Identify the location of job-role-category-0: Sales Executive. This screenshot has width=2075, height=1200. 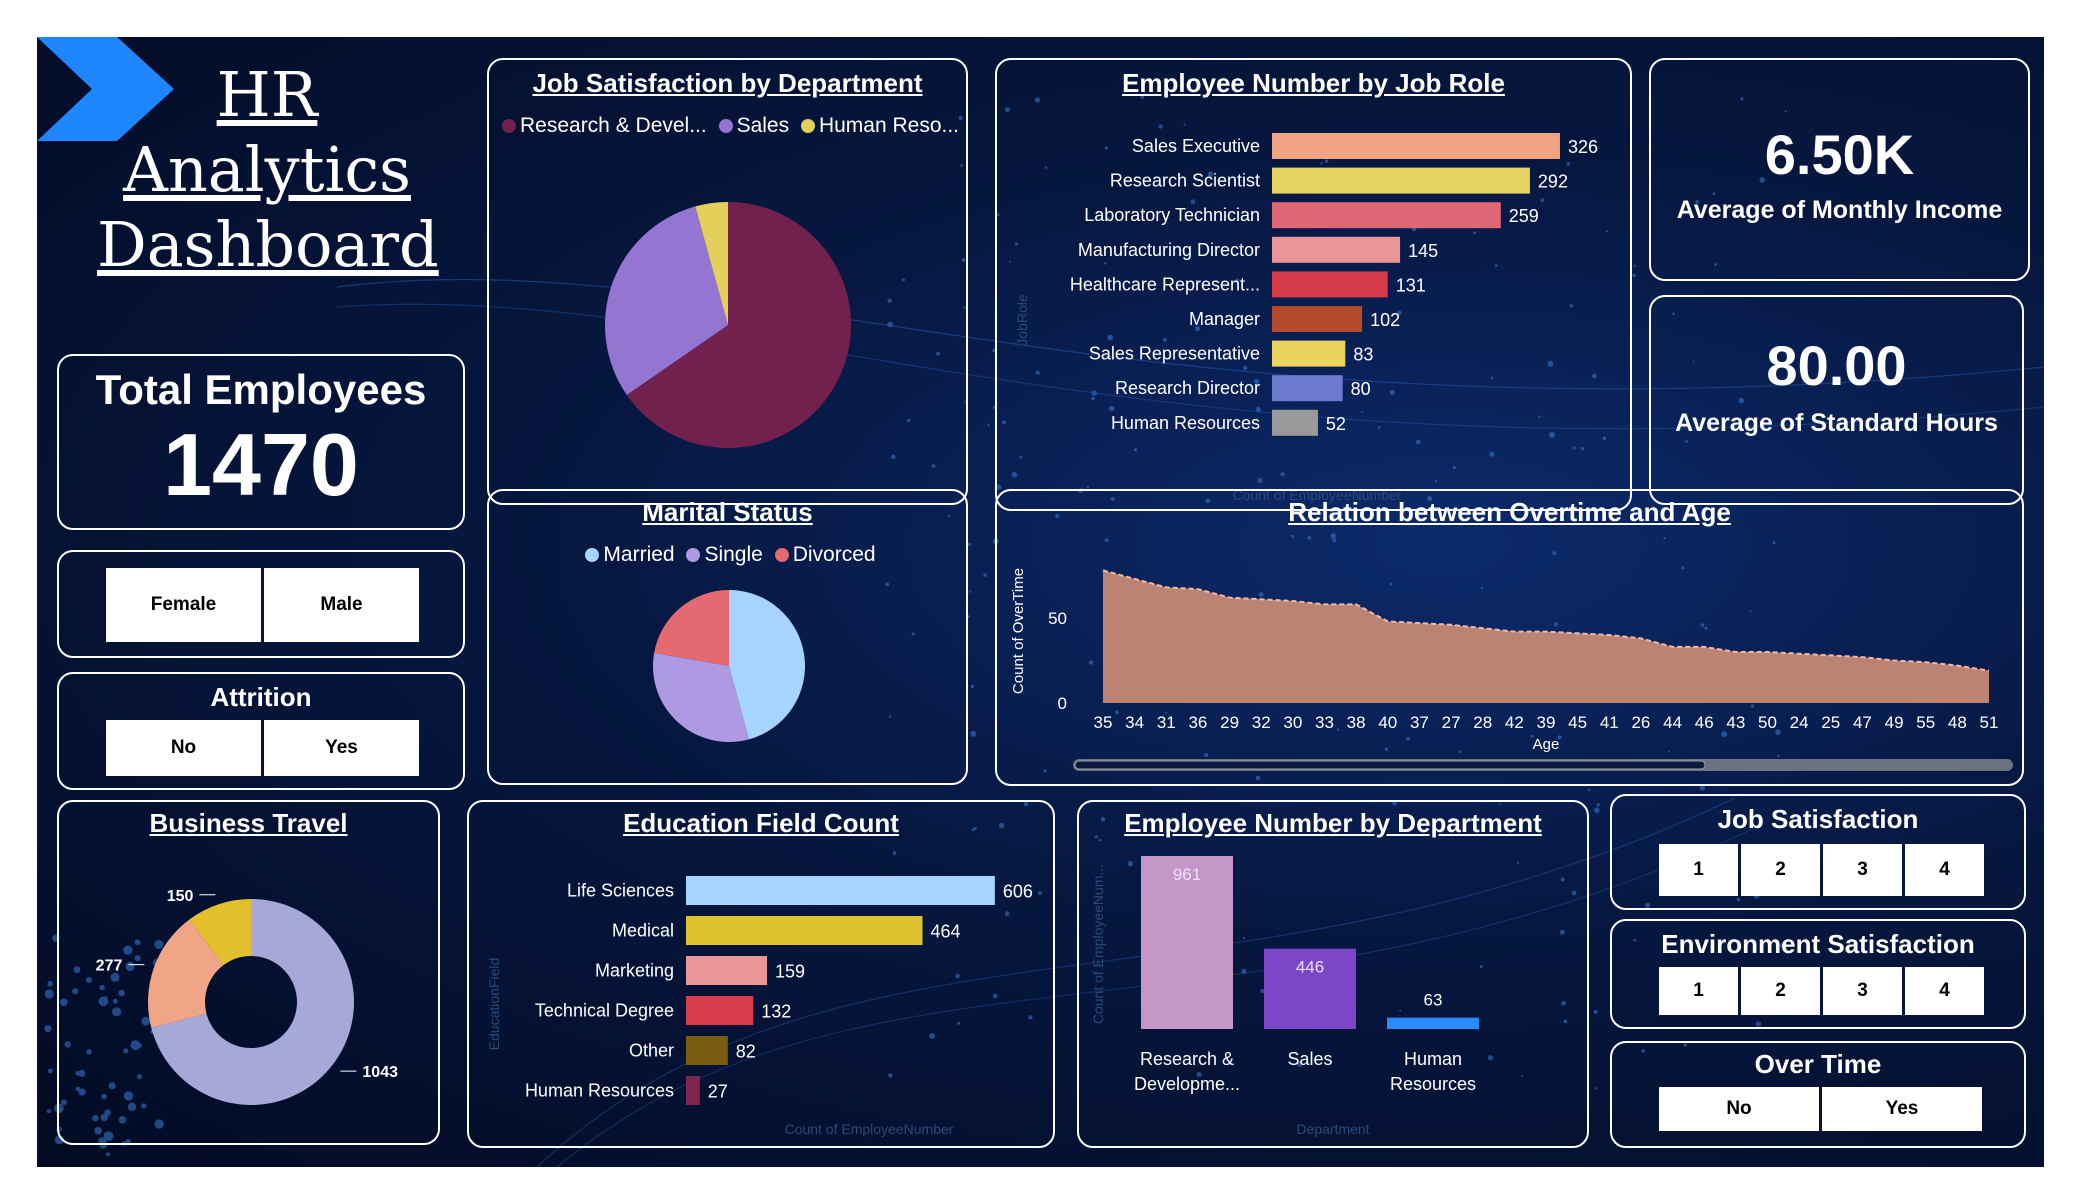
(1196, 146).